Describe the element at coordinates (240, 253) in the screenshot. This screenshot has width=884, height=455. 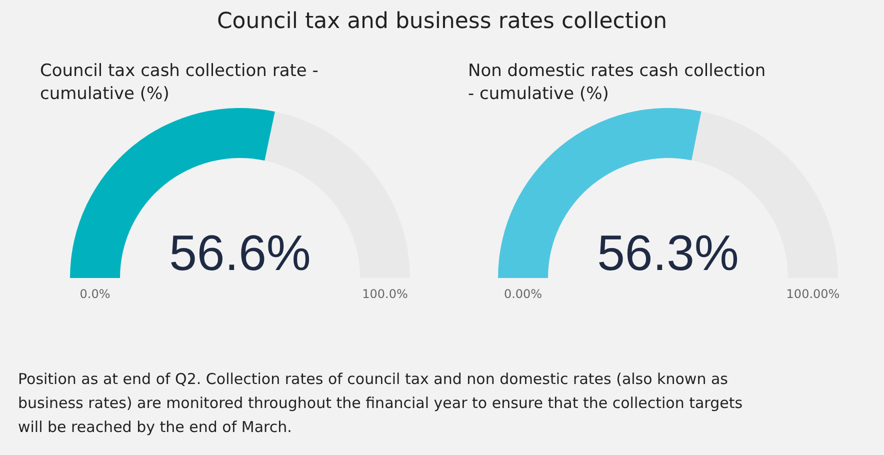
I see `data-label: 56.6%` at that location.